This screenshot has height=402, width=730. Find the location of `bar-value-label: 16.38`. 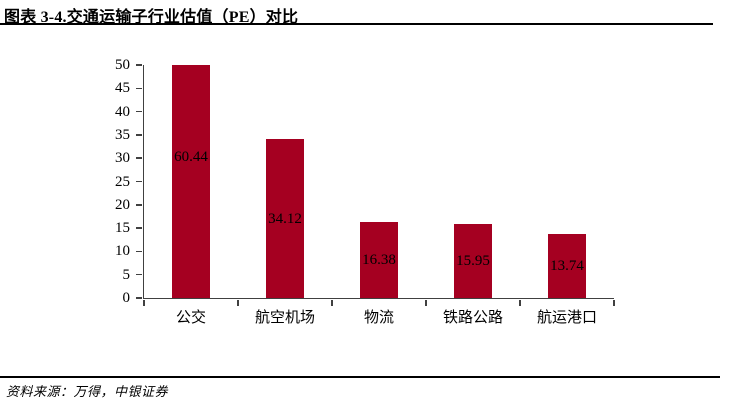

bar-value-label: 16.38 is located at coordinates (379, 259).